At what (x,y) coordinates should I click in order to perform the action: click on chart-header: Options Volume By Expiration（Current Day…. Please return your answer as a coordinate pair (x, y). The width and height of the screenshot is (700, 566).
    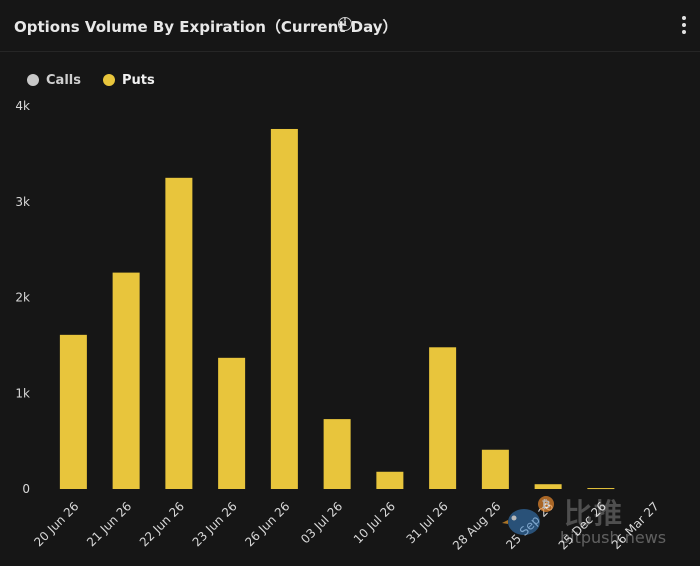
    Looking at the image, I should click on (350, 26).